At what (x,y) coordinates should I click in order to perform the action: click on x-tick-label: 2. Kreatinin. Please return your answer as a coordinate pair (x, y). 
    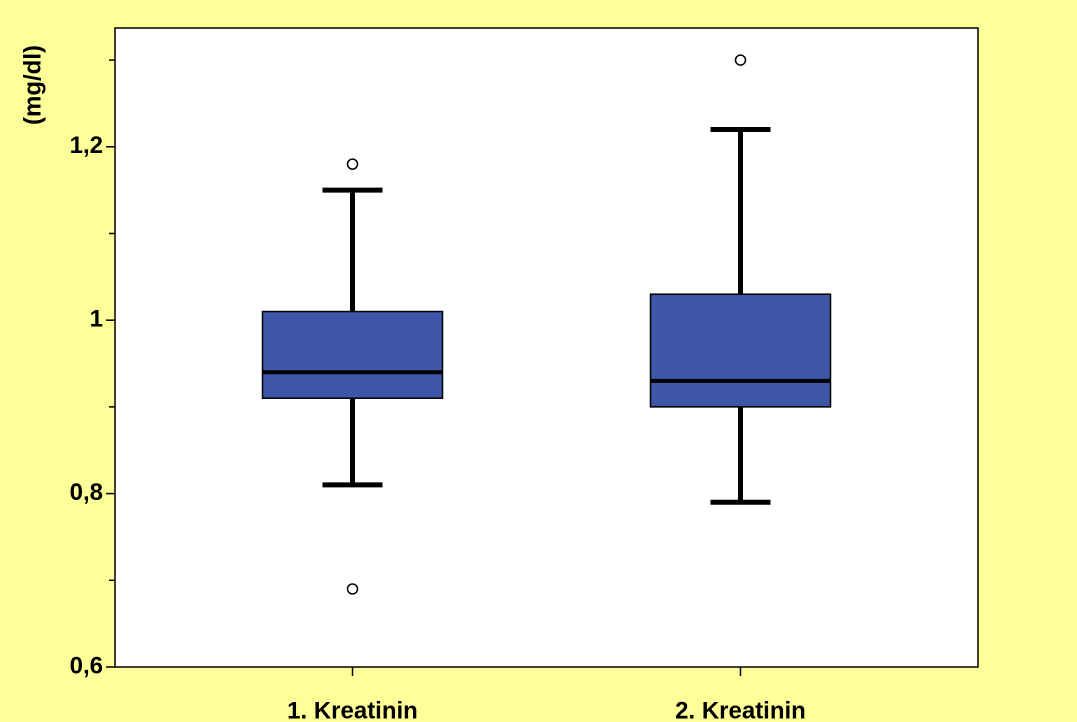
    Looking at the image, I should click on (740, 709).